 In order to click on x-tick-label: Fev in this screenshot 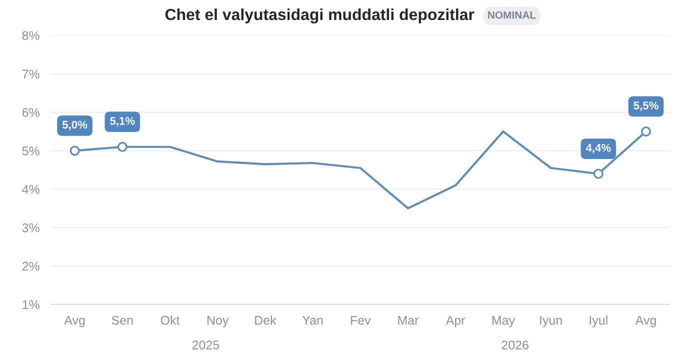, I will do `click(361, 320)`.